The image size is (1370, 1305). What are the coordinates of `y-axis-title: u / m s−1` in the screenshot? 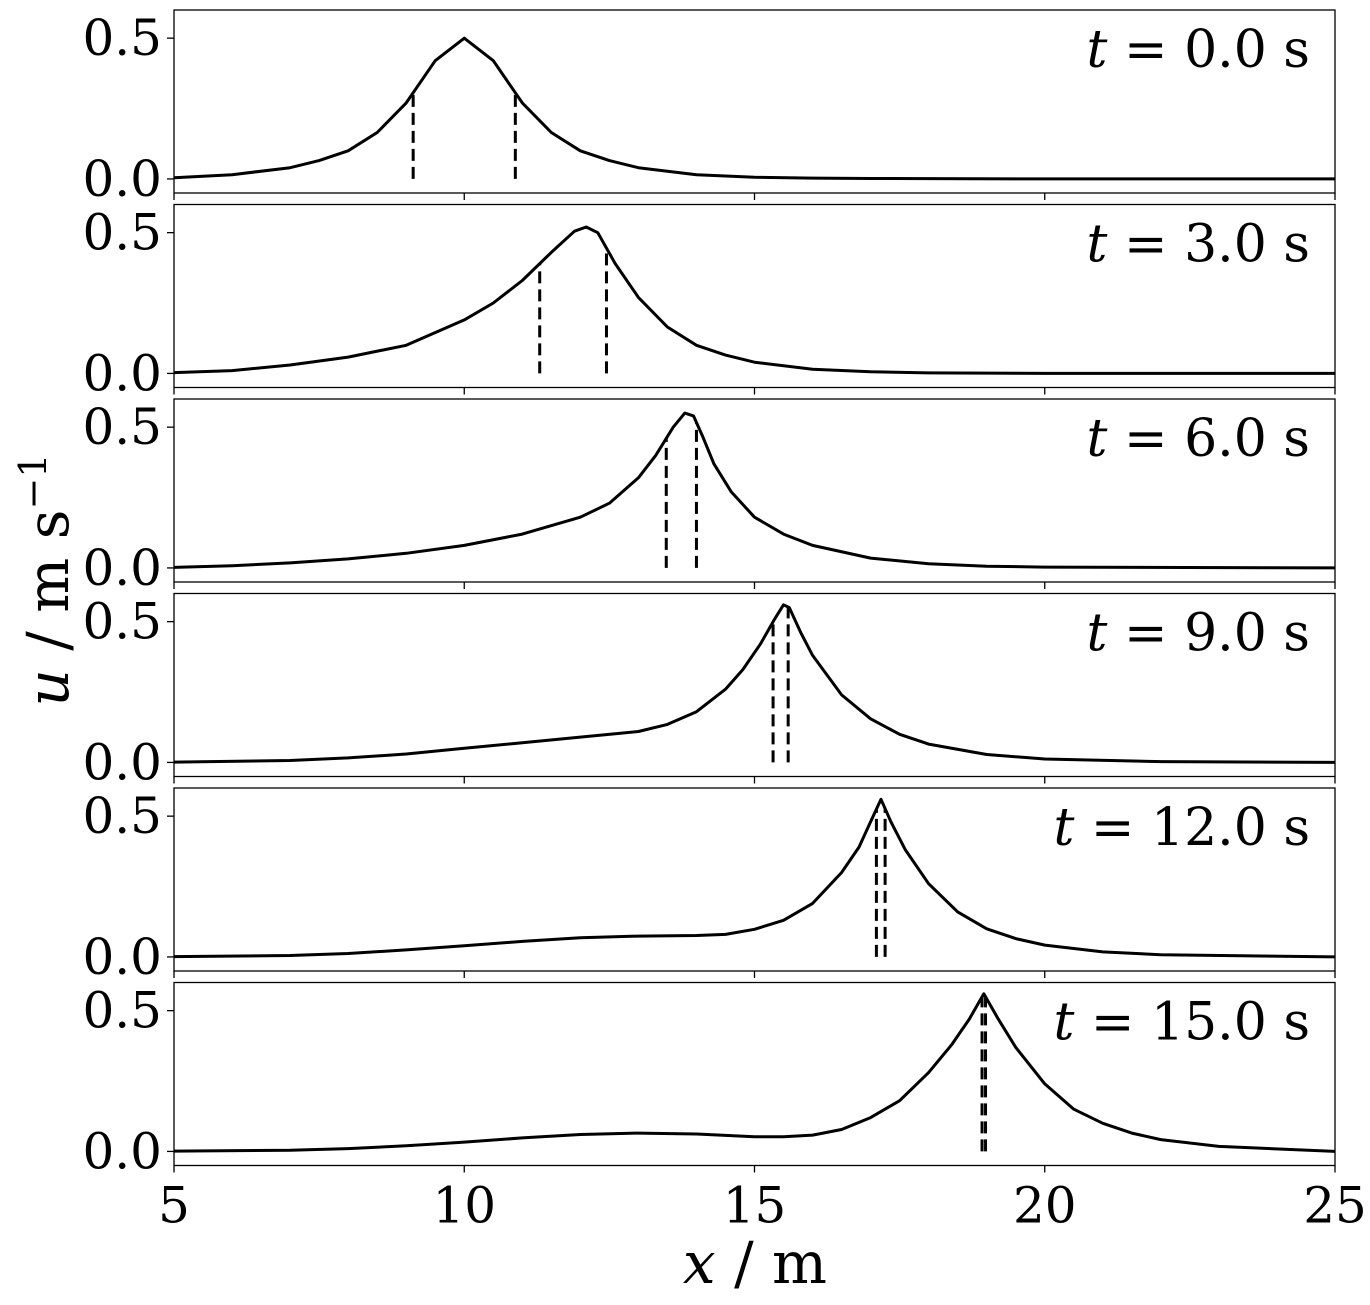 It's located at (46, 579).